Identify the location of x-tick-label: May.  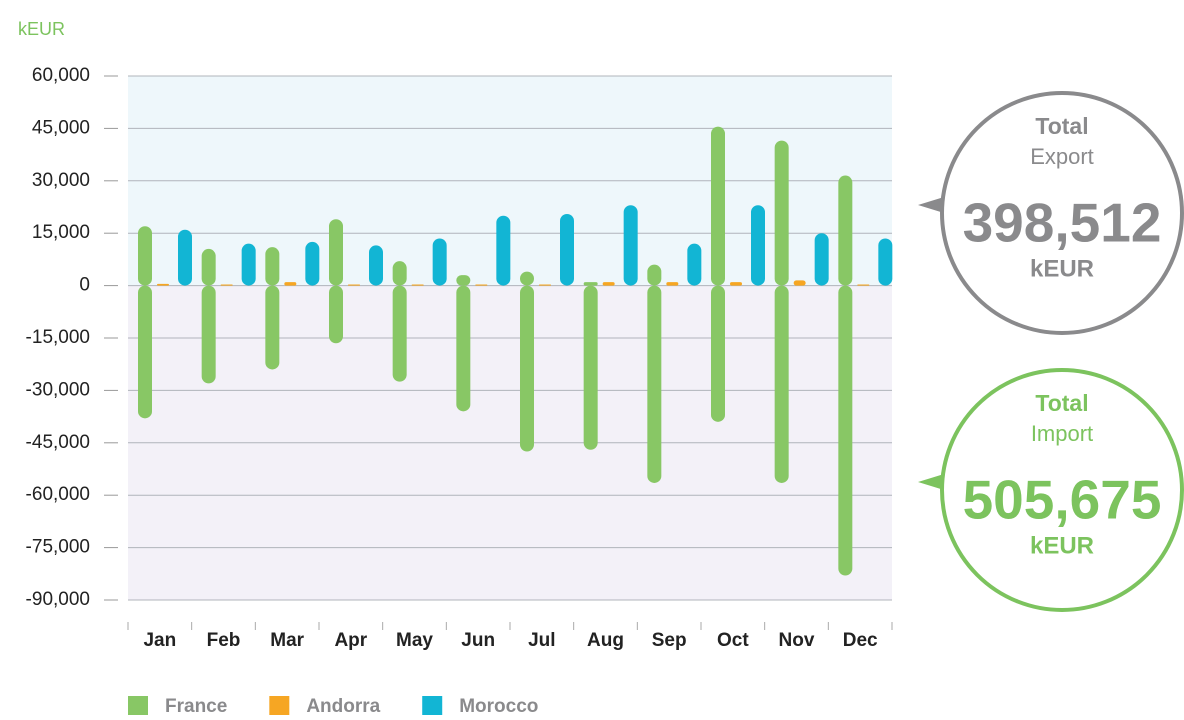
(414, 640).